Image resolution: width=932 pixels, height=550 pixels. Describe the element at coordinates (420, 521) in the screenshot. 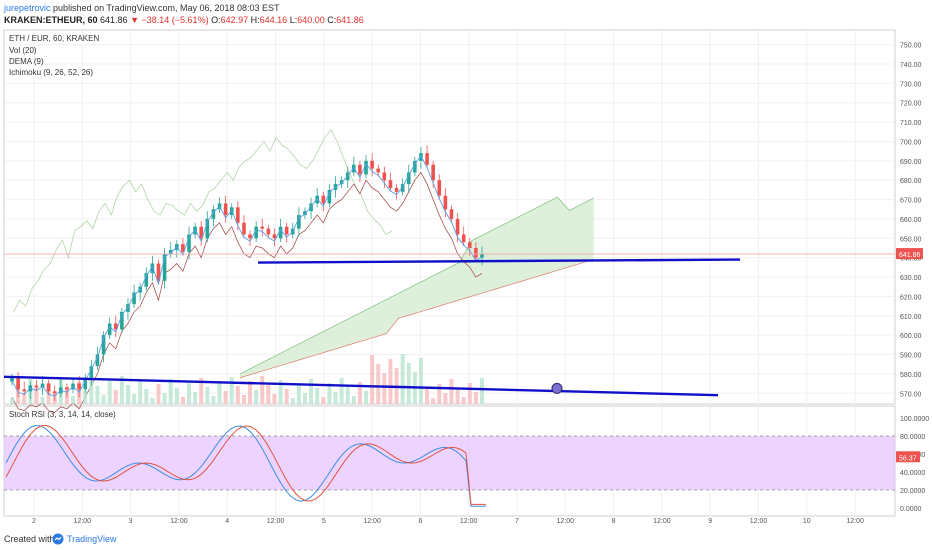

I see `time-tick-label: 6` at that location.